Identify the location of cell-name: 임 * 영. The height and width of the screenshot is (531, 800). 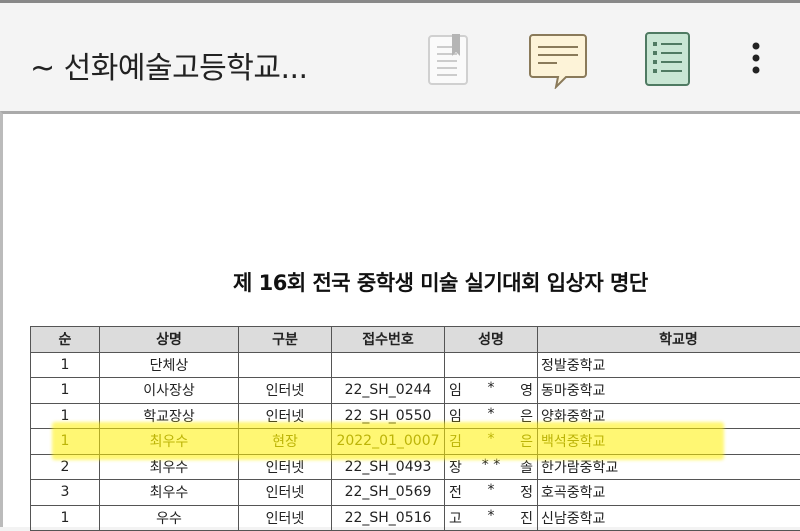
(491, 391).